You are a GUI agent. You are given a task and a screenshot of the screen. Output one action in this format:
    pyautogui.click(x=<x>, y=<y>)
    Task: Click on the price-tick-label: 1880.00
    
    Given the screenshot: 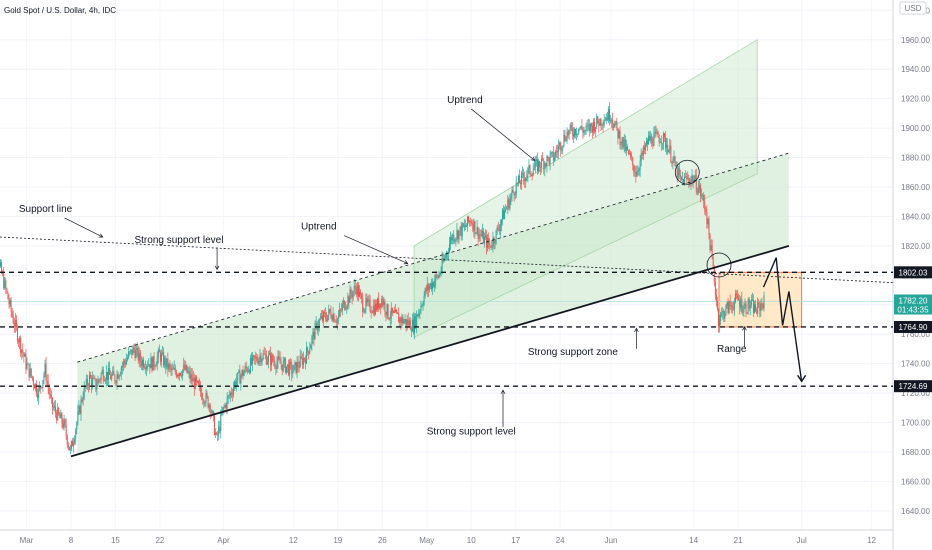 What is the action you would take?
    pyautogui.click(x=915, y=158)
    